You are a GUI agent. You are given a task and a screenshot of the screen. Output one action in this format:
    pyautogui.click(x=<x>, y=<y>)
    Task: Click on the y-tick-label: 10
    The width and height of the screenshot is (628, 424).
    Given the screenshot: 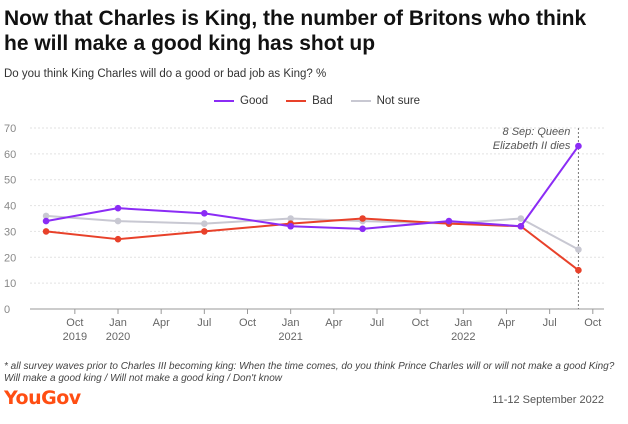 What is the action you would take?
    pyautogui.click(x=10, y=284)
    